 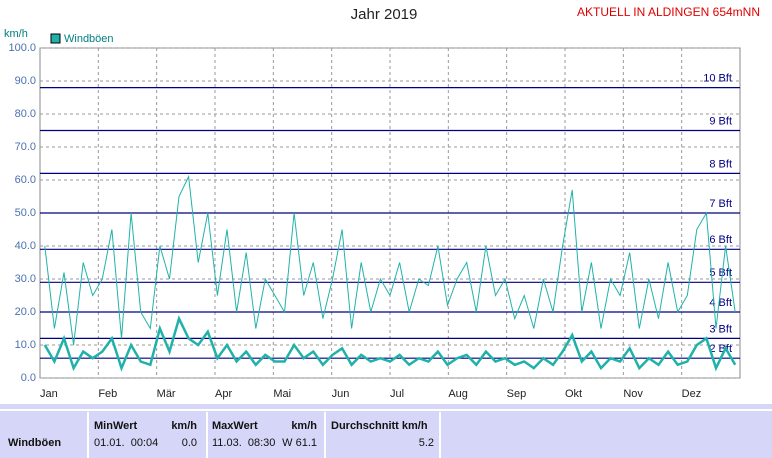 What do you see at coordinates (720, 349) in the screenshot?
I see `bft-label: 2 Bft` at bounding box center [720, 349].